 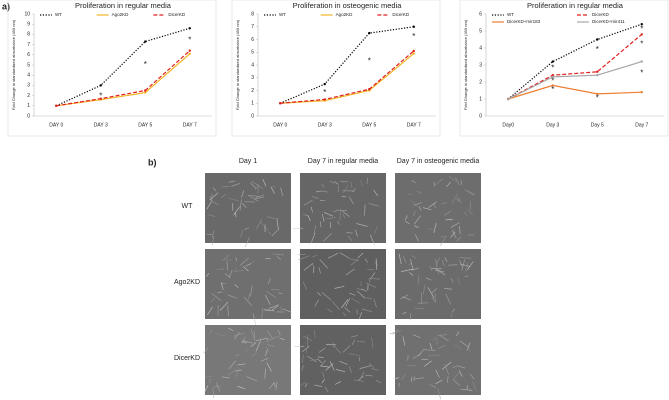 I want to click on y-tick-label: 1, so click(x=480, y=99).